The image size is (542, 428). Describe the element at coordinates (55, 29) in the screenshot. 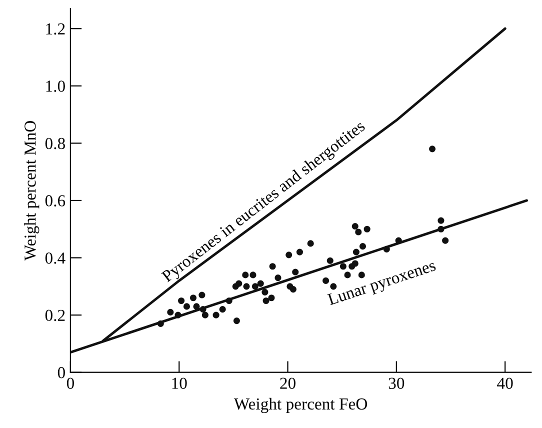

I see `y-tick-label: 1.2` at that location.